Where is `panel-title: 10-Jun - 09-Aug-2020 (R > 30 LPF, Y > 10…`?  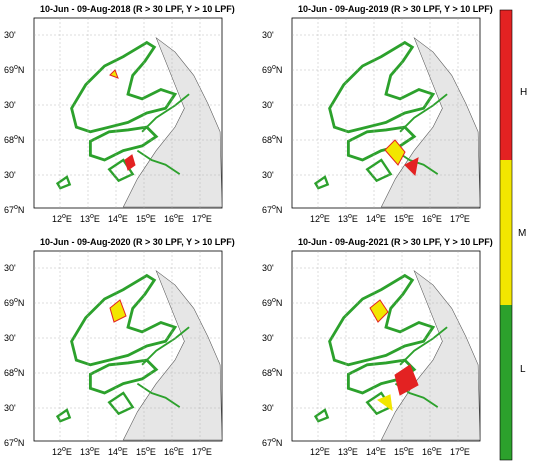 panel-title: 10-Jun - 09-Aug-2020 (R > 30 LPF, Y > 10… is located at coordinates (137, 242).